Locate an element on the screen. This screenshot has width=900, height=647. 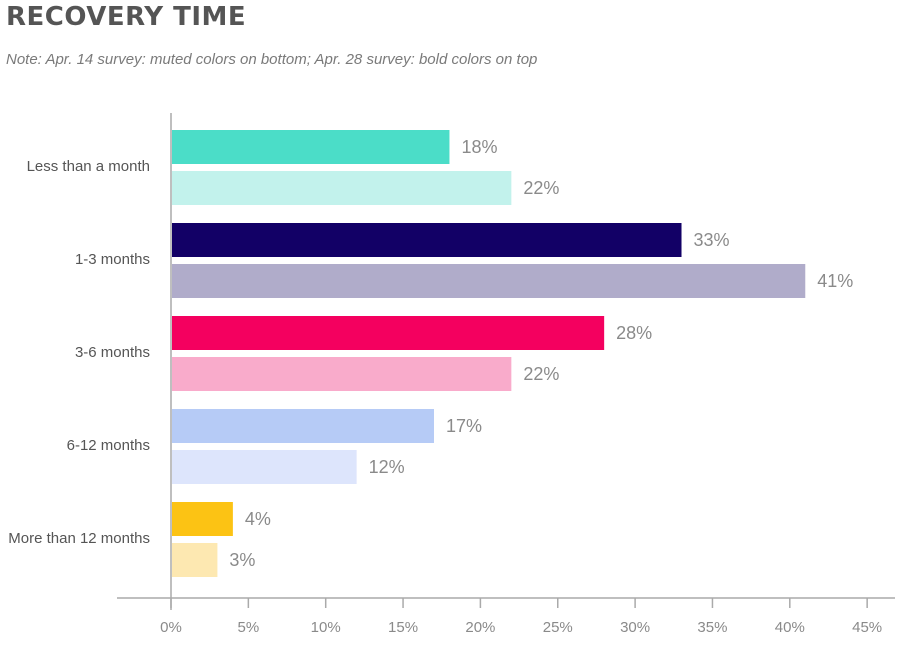
x-tick-label: 5% is located at coordinates (249, 627).